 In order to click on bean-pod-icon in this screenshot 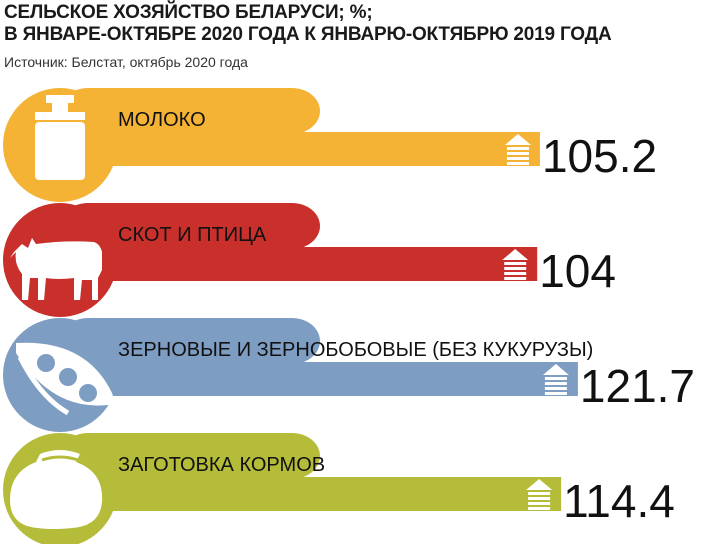, I will do `click(65, 379)`.